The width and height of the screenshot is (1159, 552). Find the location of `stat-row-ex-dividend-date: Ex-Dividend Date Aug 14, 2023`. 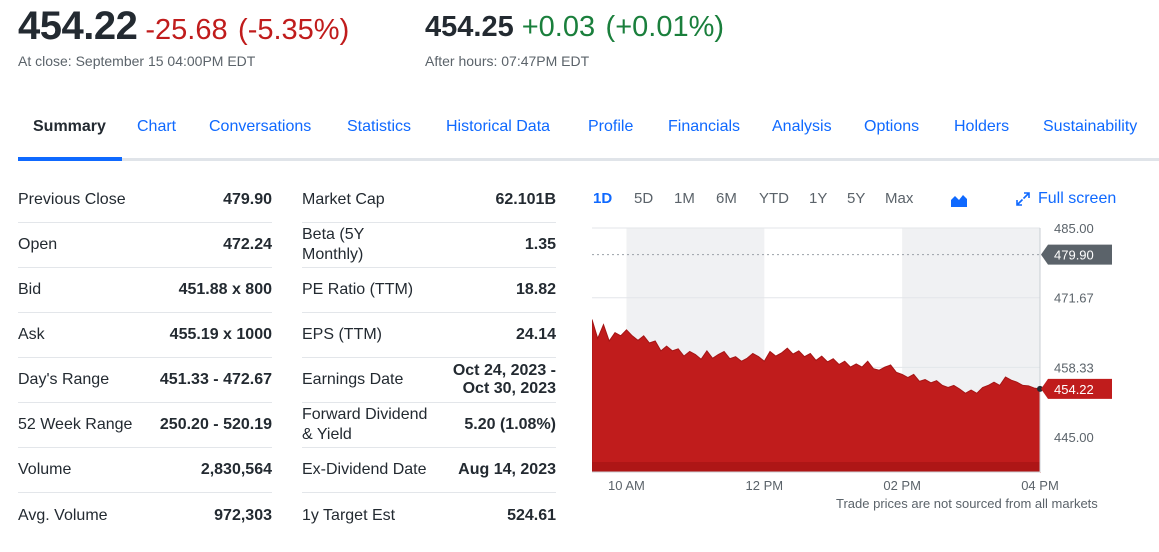

stat-row-ex-dividend-date: Ex-Dividend Date Aug 14, 2023 is located at coordinates (429, 470).